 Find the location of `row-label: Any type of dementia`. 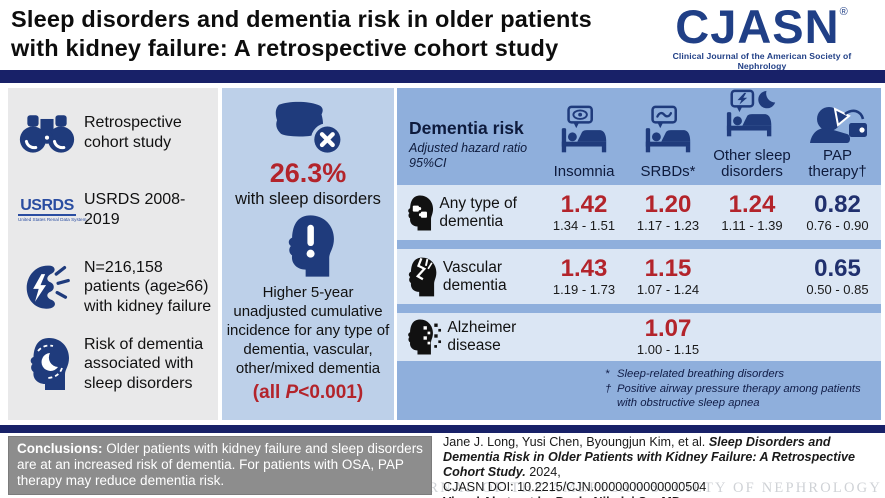

row-label: Any type of dementia is located at coordinates (478, 212).